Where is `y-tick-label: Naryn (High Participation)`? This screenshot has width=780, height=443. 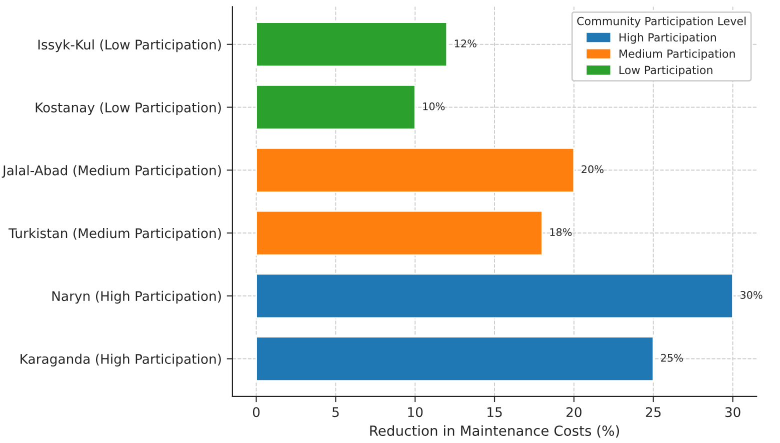 y-tick-label: Naryn (High Participation) is located at coordinates (136, 297).